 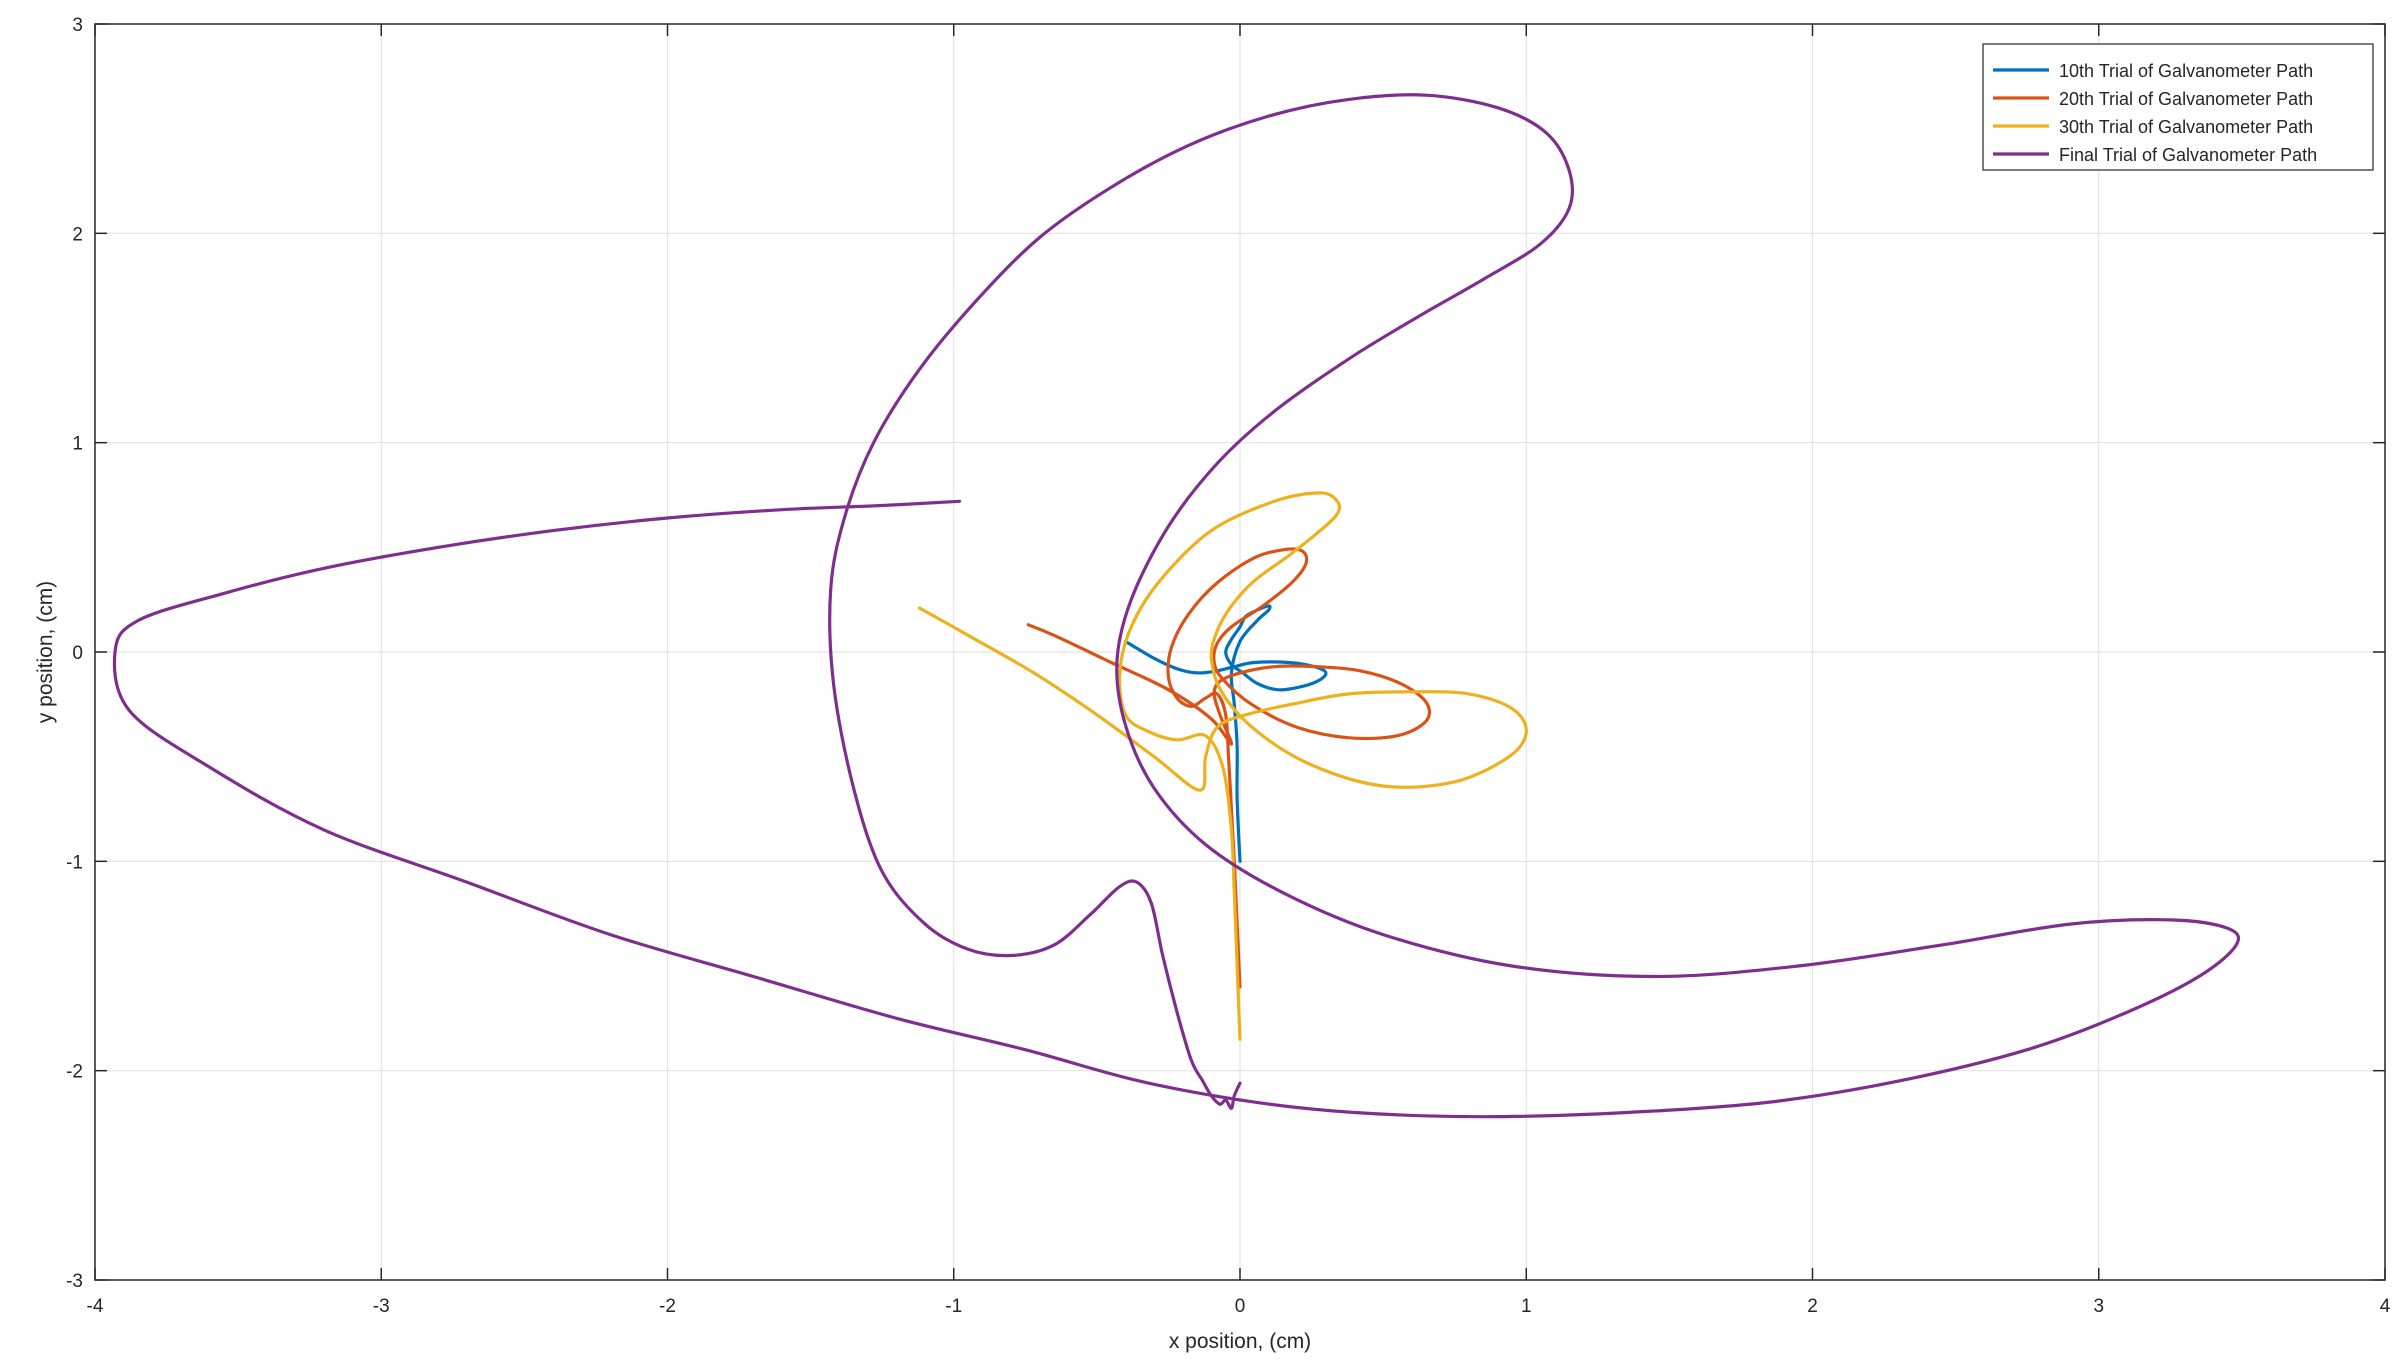 I want to click on y-tick-label: 1, so click(x=77, y=444).